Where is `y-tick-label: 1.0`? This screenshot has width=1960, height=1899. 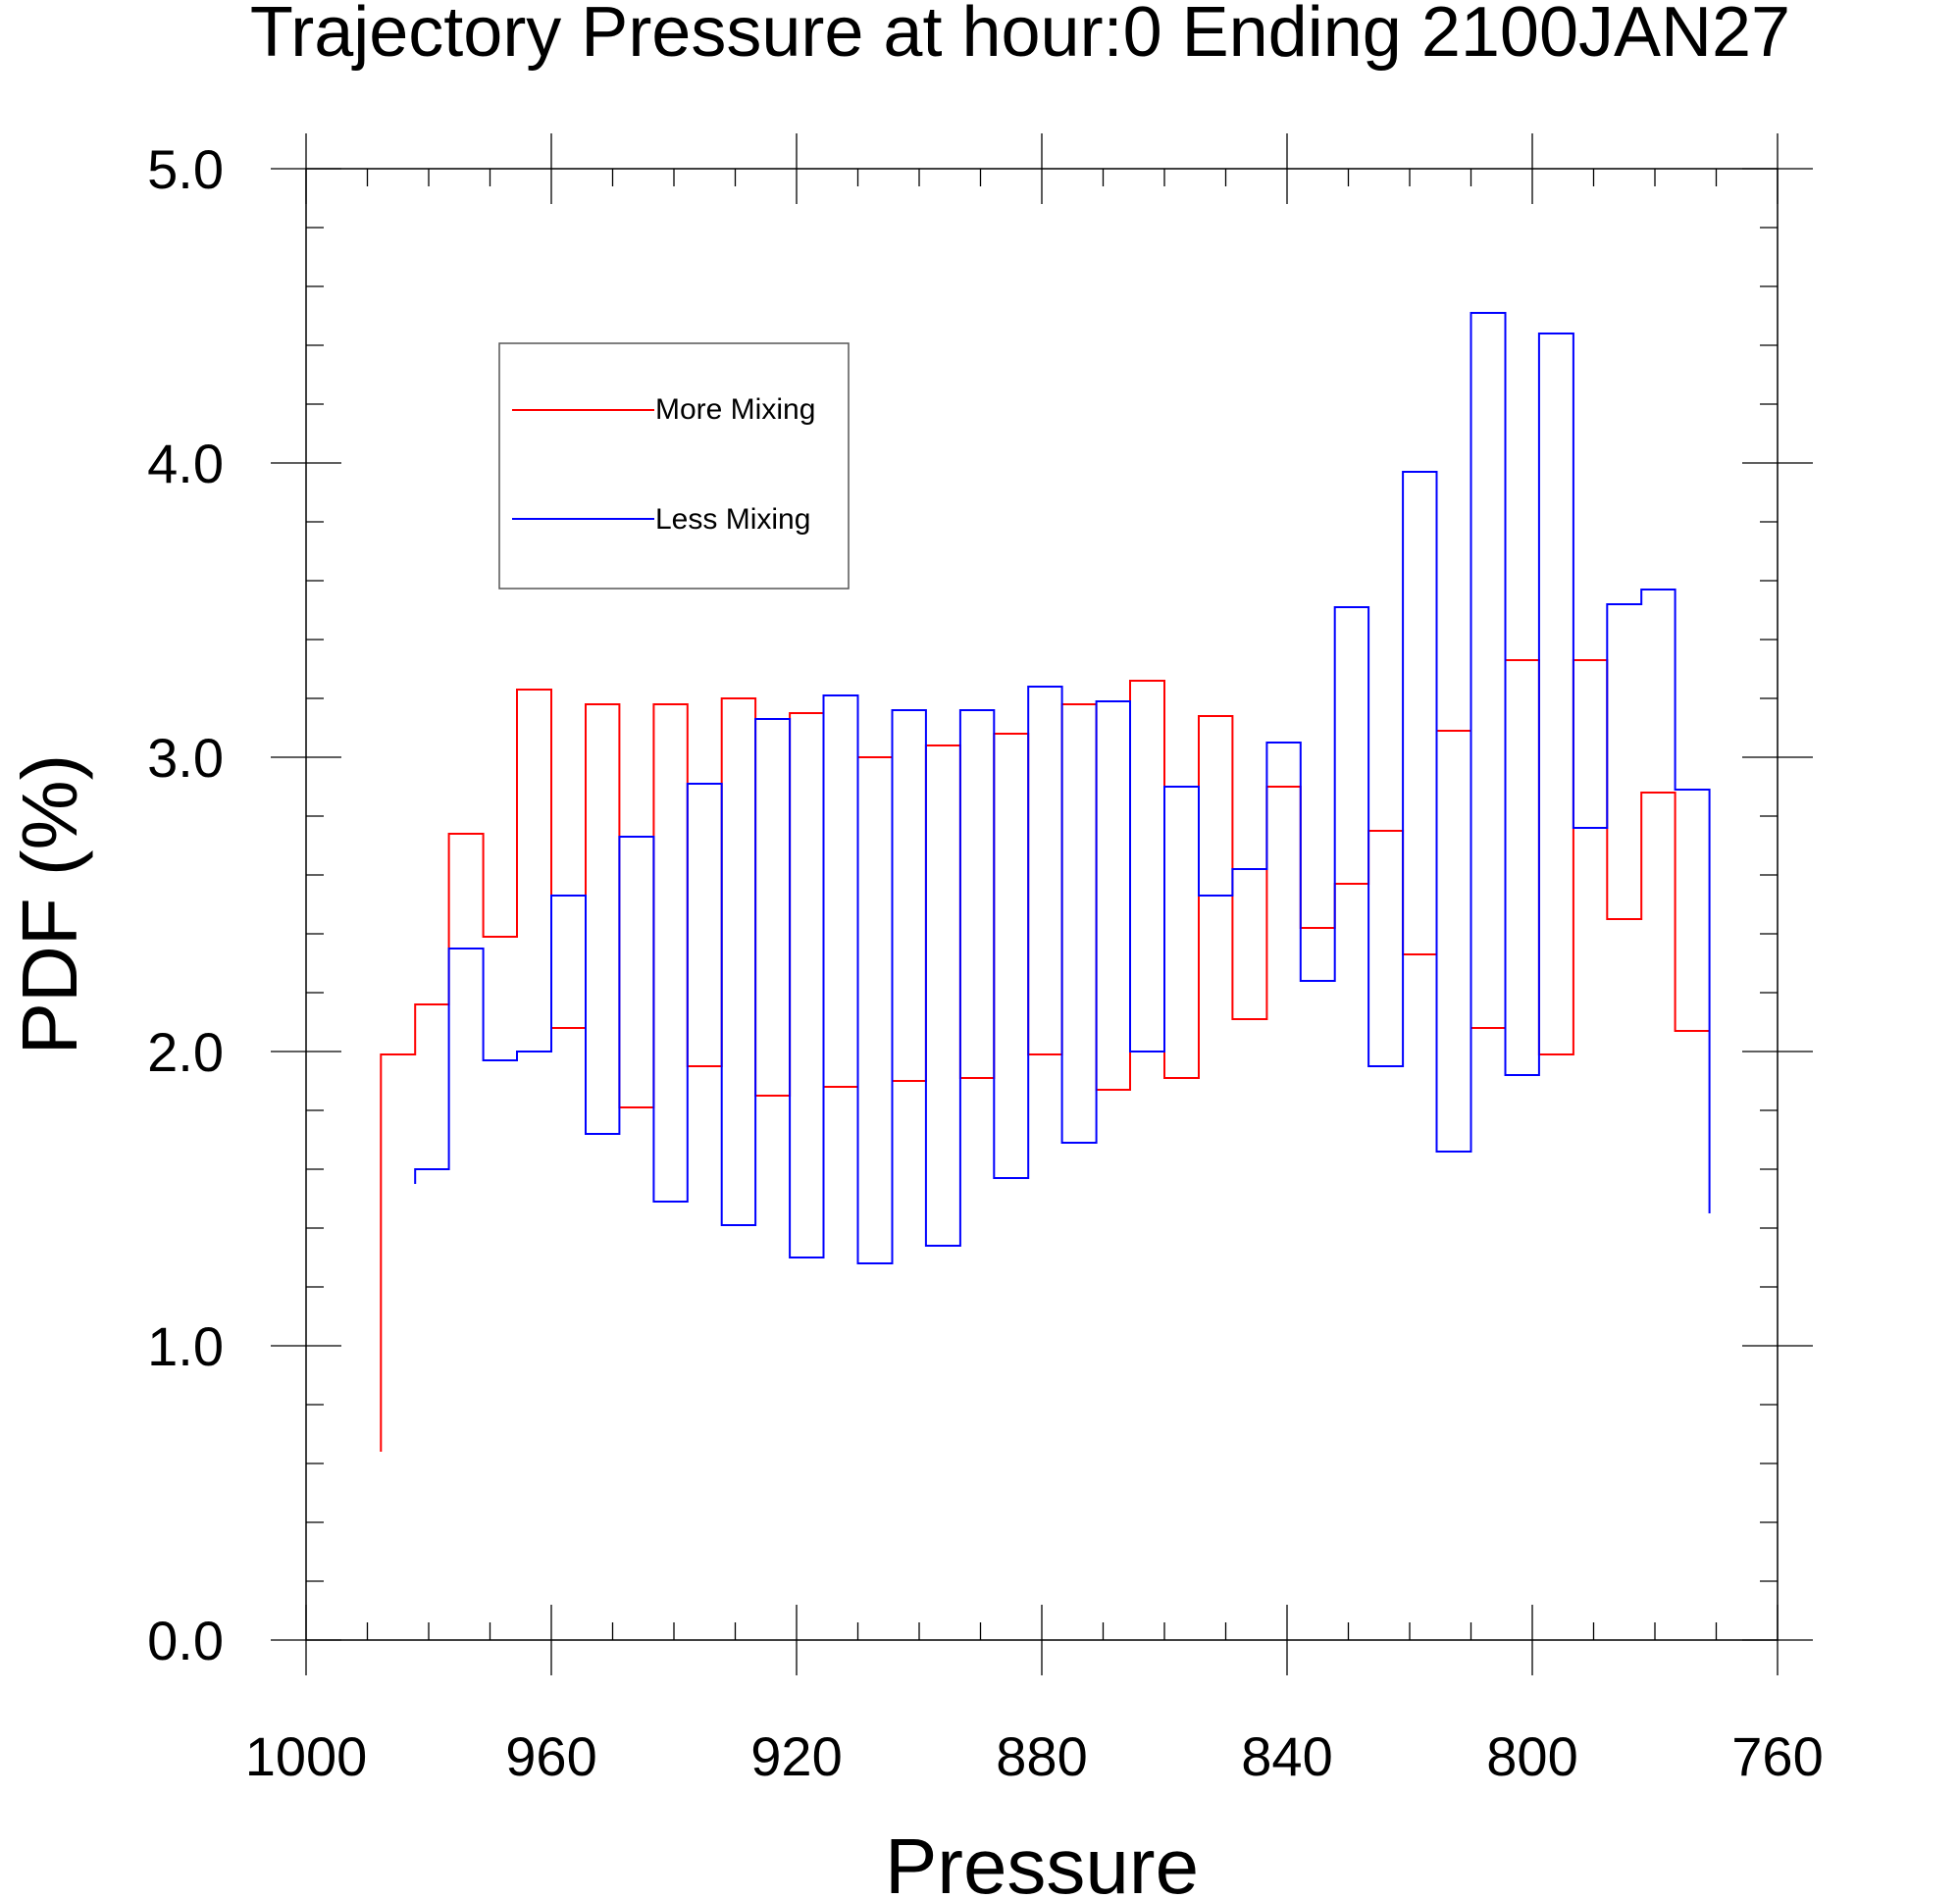 y-tick-label: 1.0 is located at coordinates (185, 1346).